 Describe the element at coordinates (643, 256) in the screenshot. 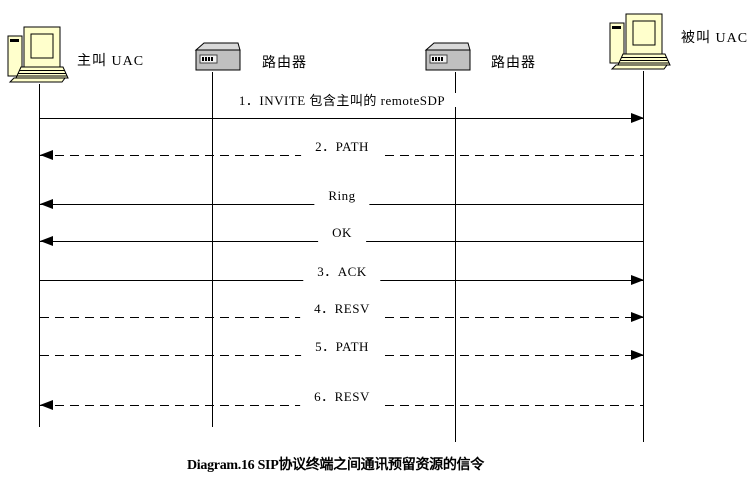

I see `lifeline-callee-uac` at that location.